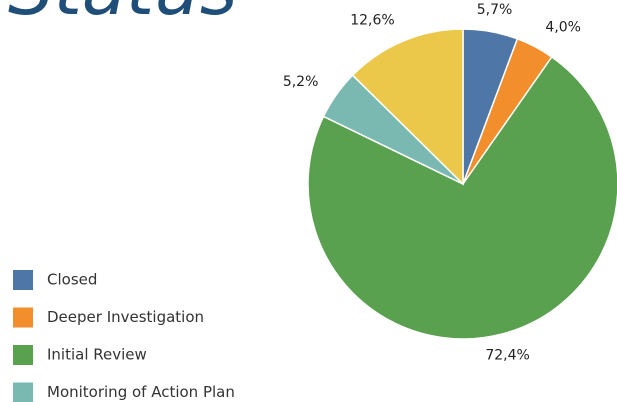  I want to click on legend-label: Initial Review, so click(97, 355).